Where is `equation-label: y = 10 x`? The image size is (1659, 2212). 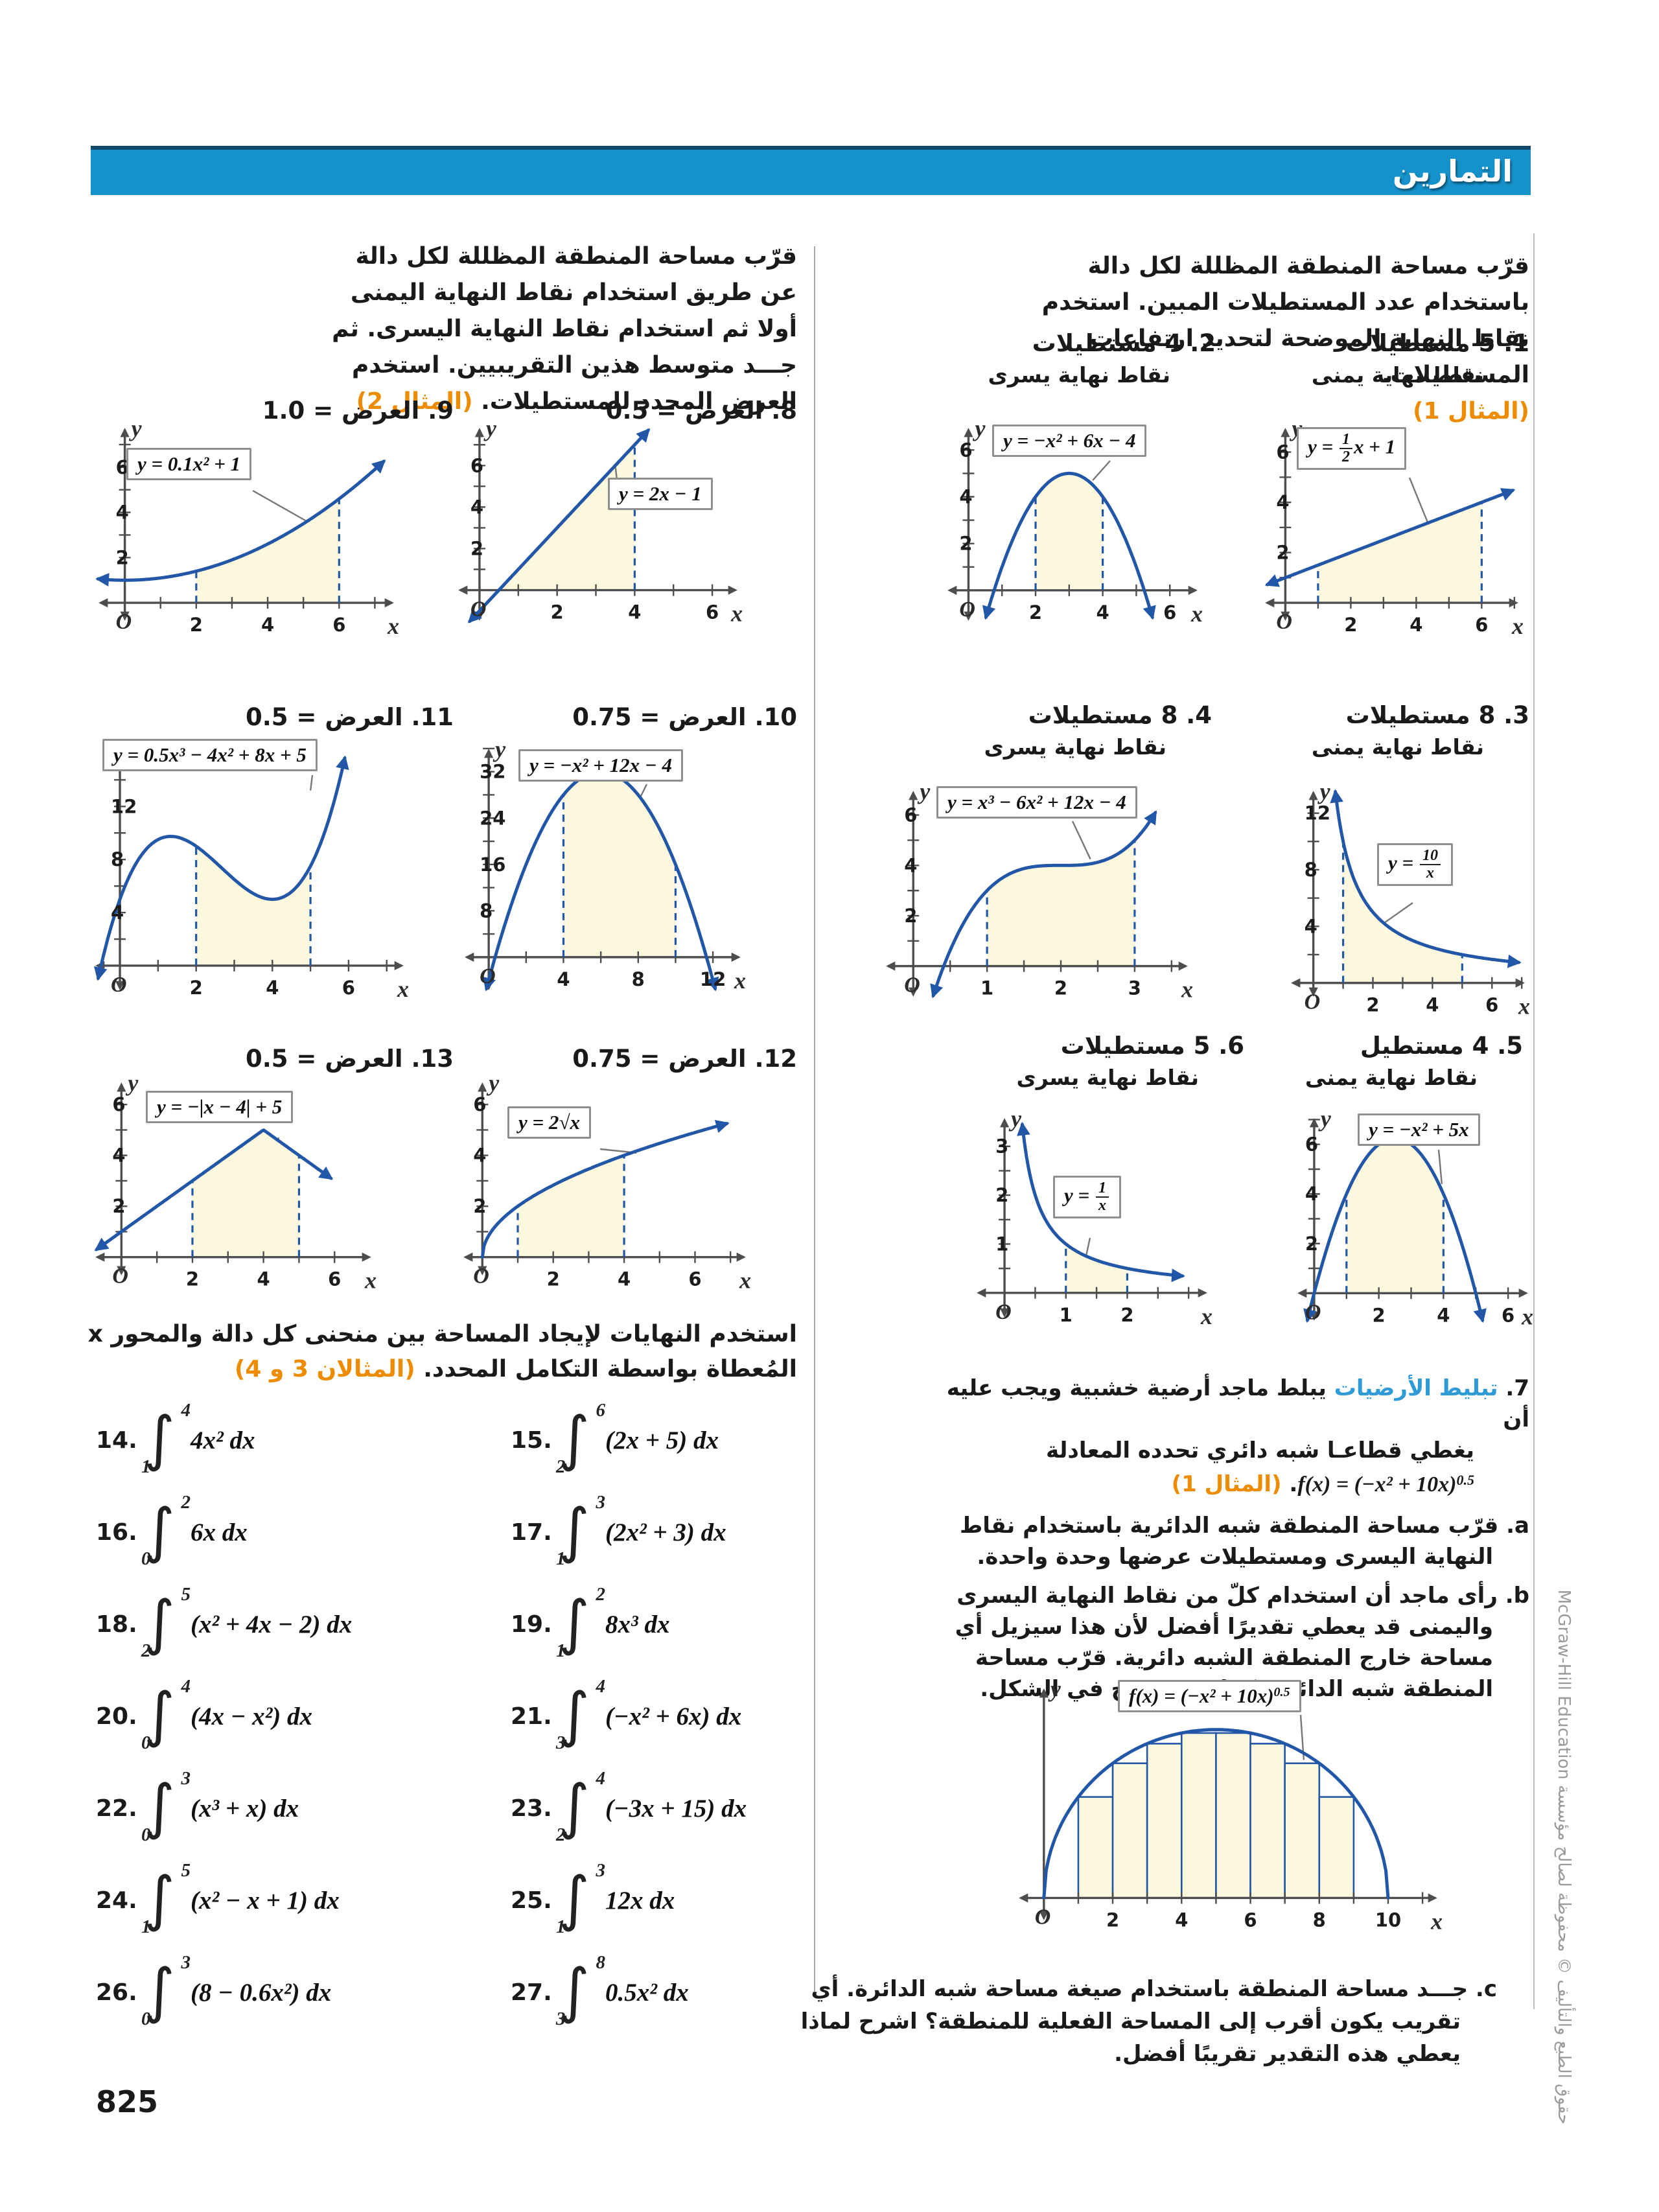 equation-label: y = 10 x is located at coordinates (1415, 865).